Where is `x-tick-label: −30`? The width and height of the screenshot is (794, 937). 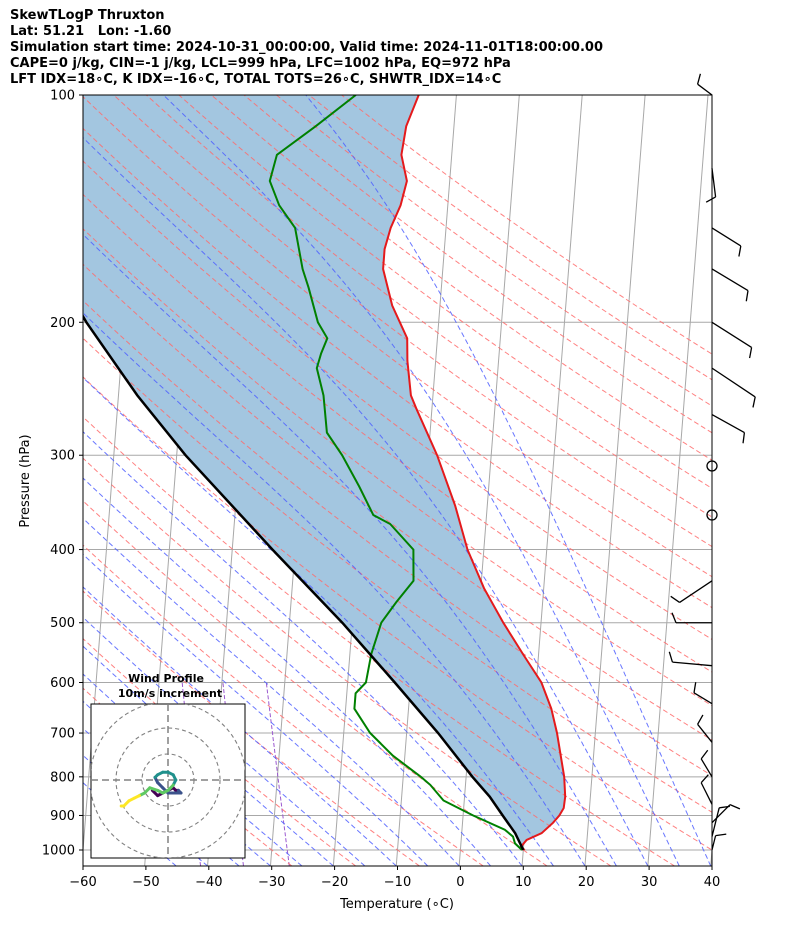
x-tick-label: −30 is located at coordinates (271, 882).